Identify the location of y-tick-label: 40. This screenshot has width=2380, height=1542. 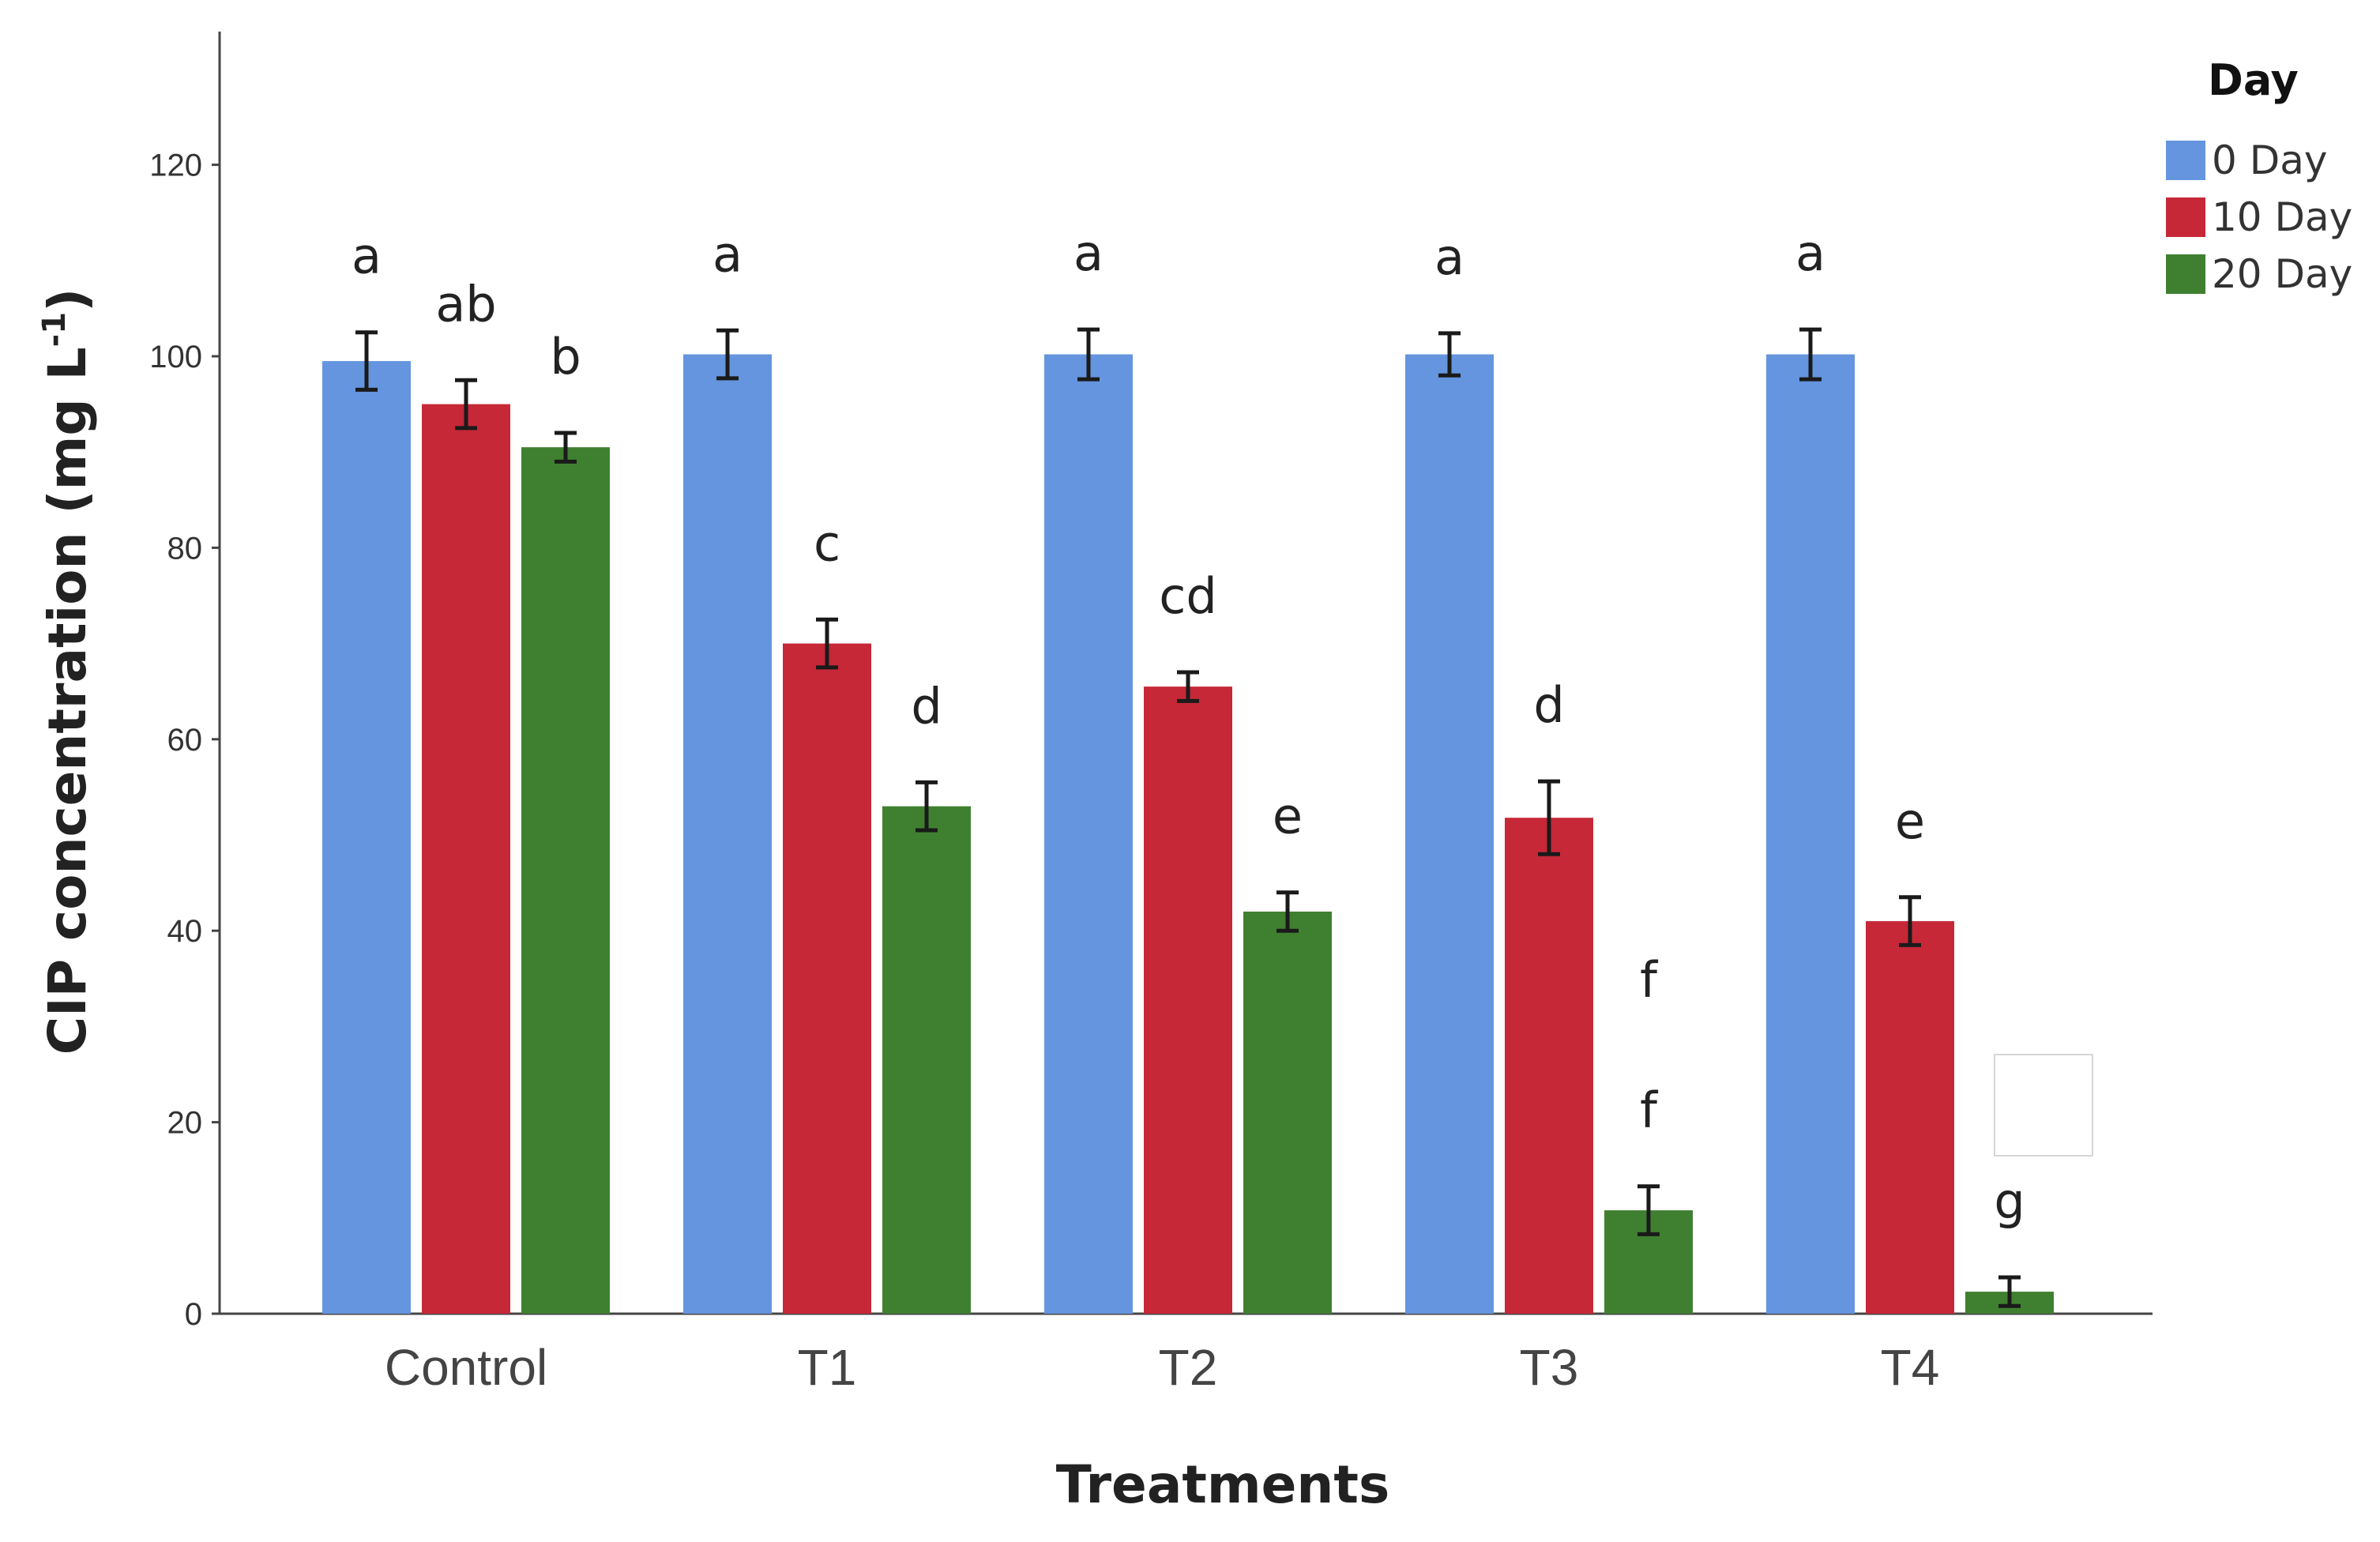
(185, 931).